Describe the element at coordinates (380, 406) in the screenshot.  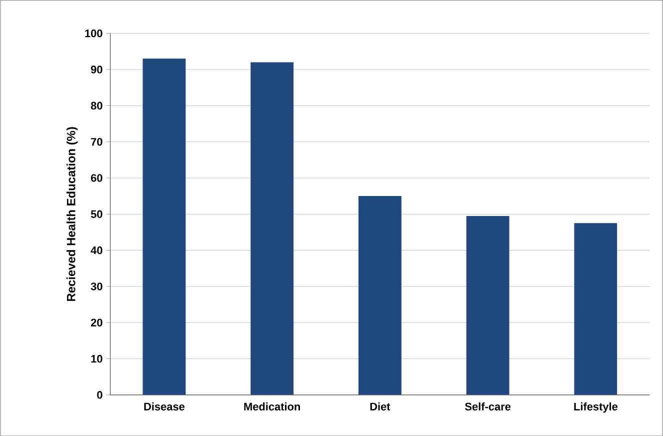
I see `x-tick-label: Diet` at that location.